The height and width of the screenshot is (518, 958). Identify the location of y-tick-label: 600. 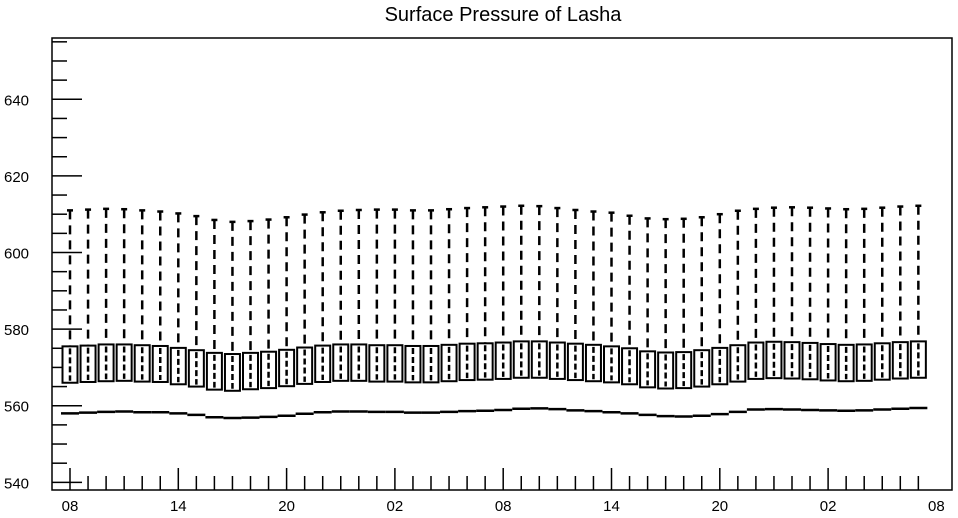
(16, 254).